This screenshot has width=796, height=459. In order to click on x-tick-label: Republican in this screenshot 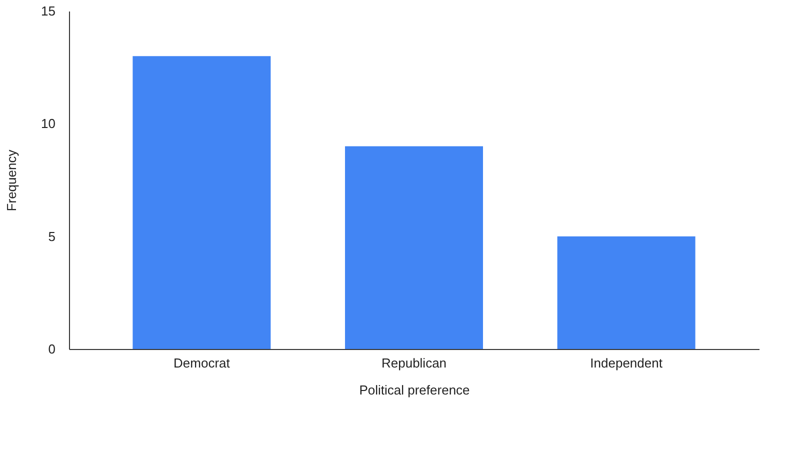, I will do `click(414, 363)`.